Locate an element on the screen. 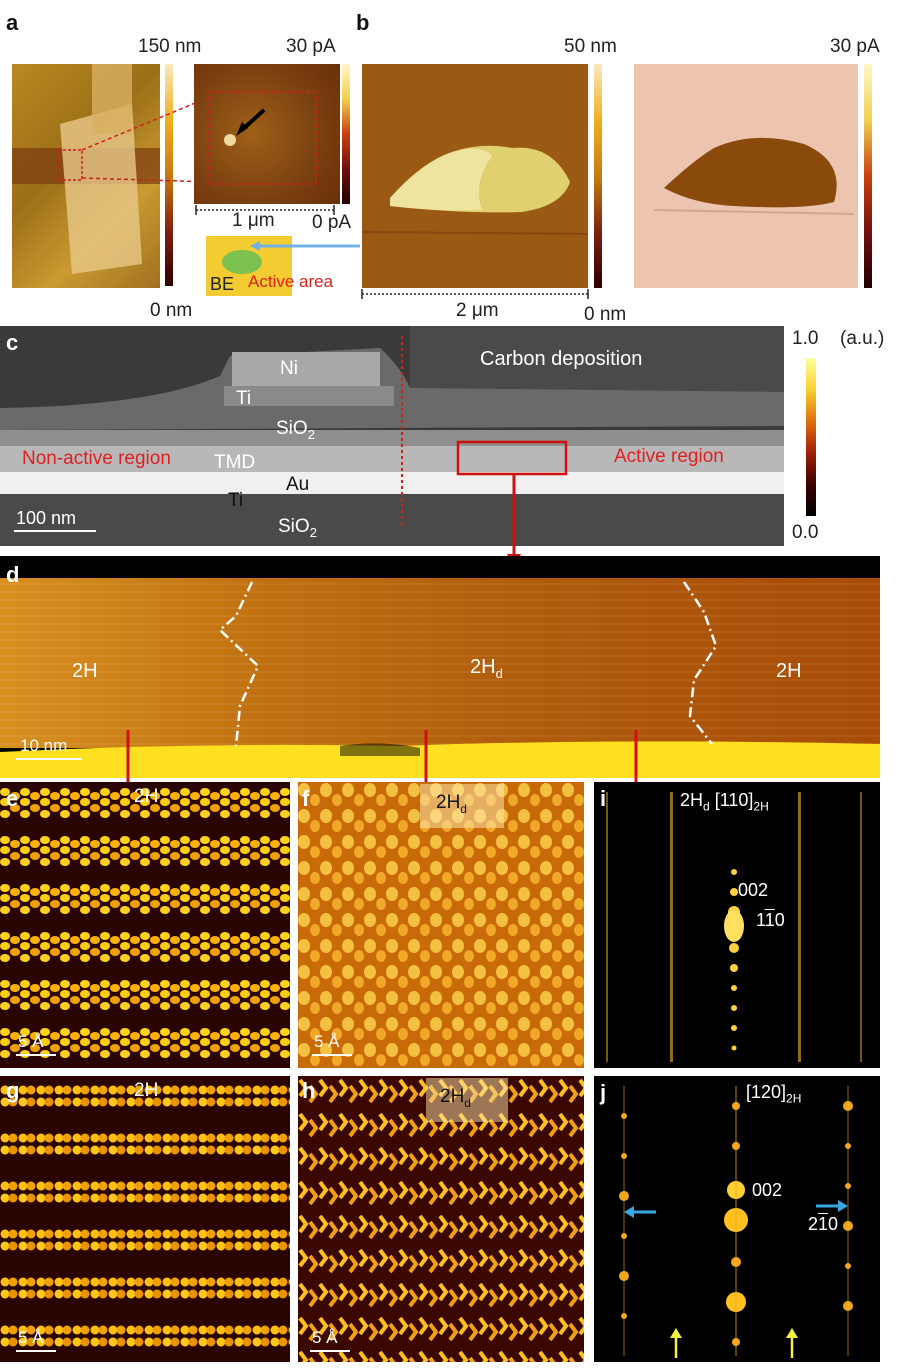 This screenshot has height=1370, width=914. label-tmd: TMD is located at coordinates (235, 462).